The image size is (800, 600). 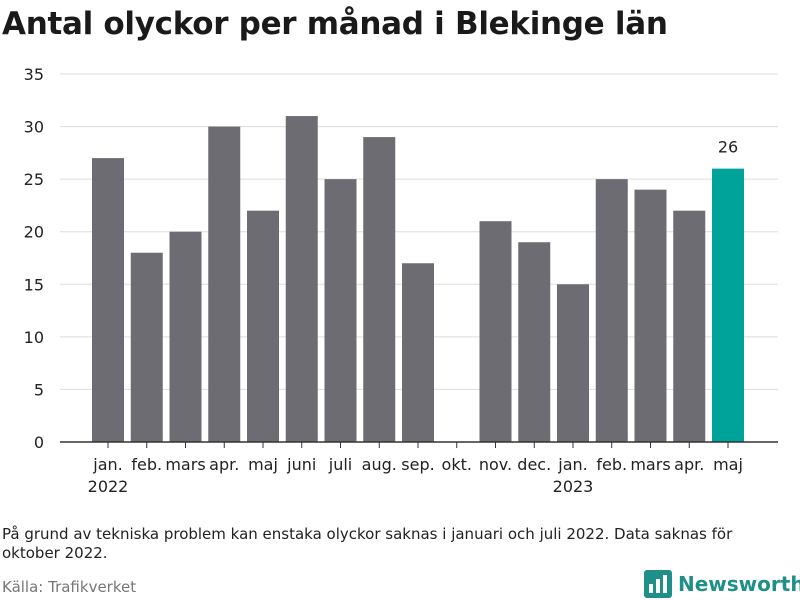 What do you see at coordinates (457, 464) in the screenshot?
I see `x-tick-label: okt.` at bounding box center [457, 464].